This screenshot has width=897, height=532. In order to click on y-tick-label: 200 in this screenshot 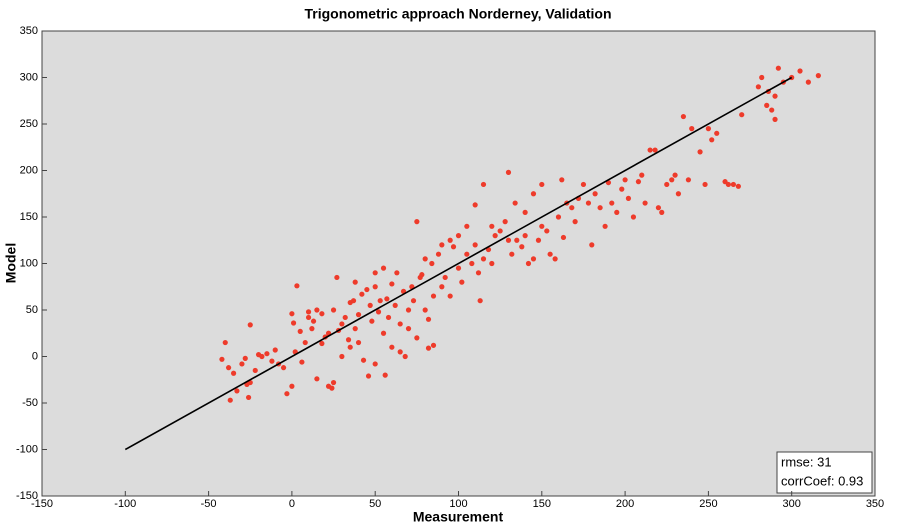, I will do `click(29, 170)`.